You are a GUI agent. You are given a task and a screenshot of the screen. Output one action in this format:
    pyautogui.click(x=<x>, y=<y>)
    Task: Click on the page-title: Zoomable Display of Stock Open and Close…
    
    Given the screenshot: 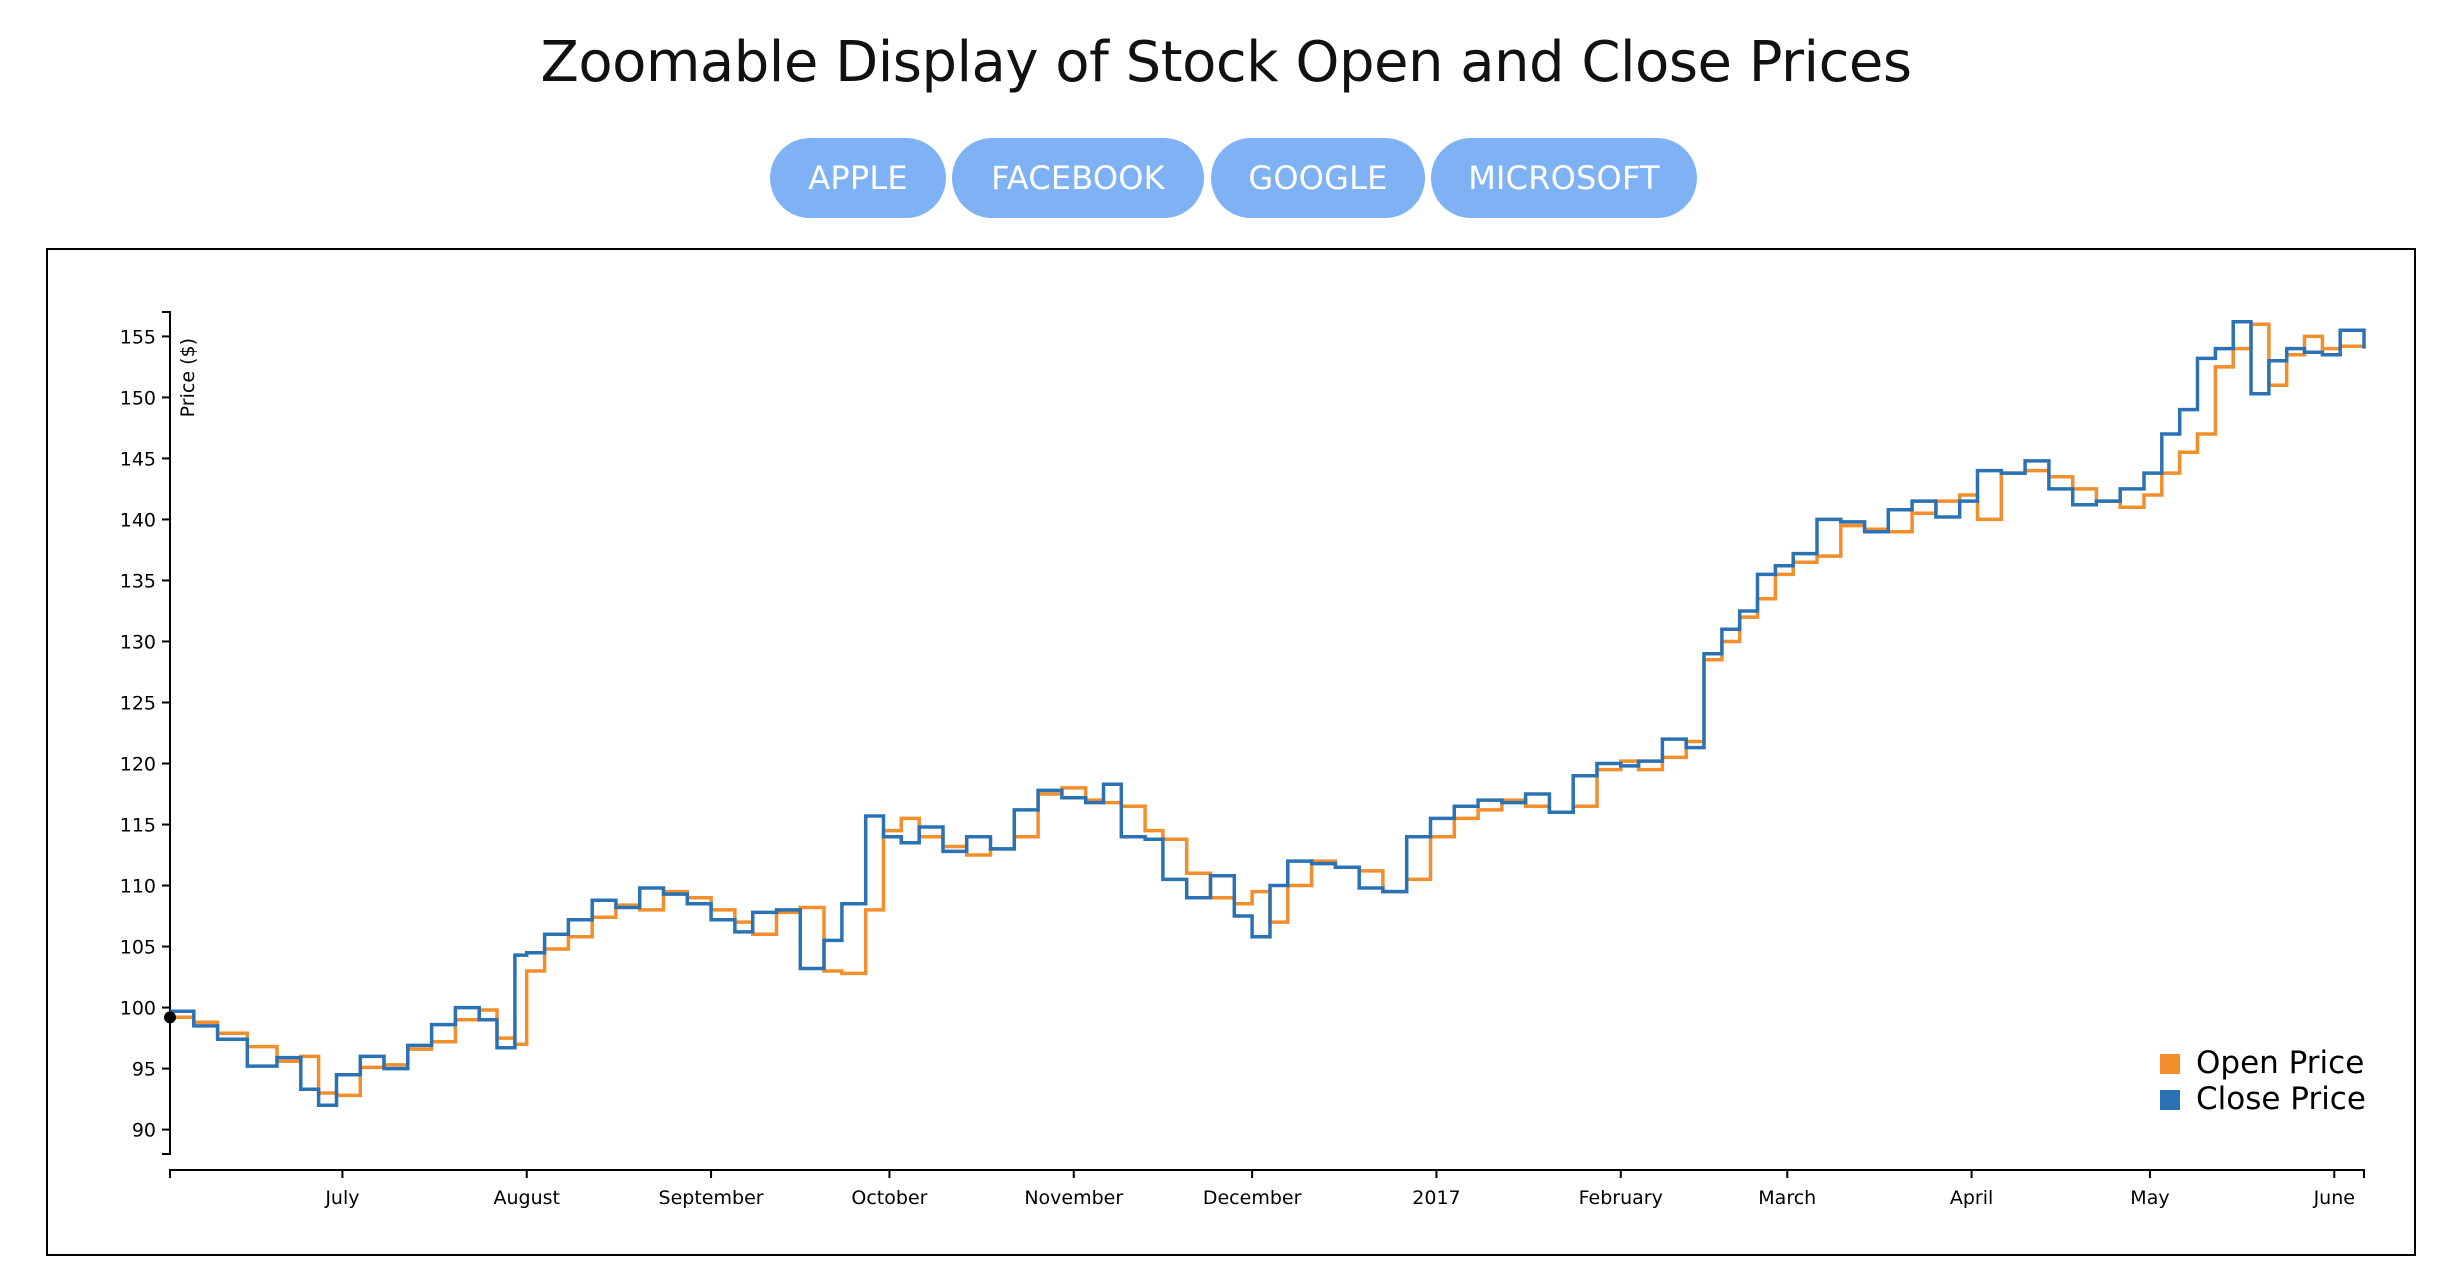 What is the action you would take?
    pyautogui.click(x=1226, y=62)
    